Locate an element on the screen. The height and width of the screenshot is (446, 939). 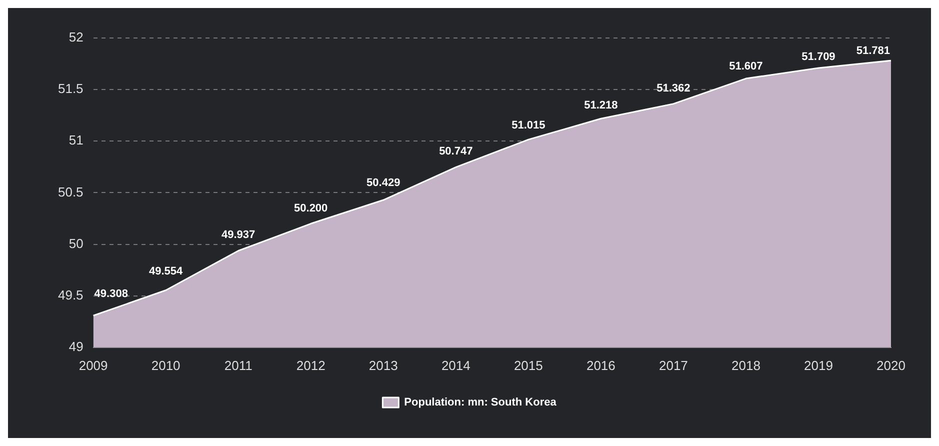
data-label: 49.308 is located at coordinates (111, 294).